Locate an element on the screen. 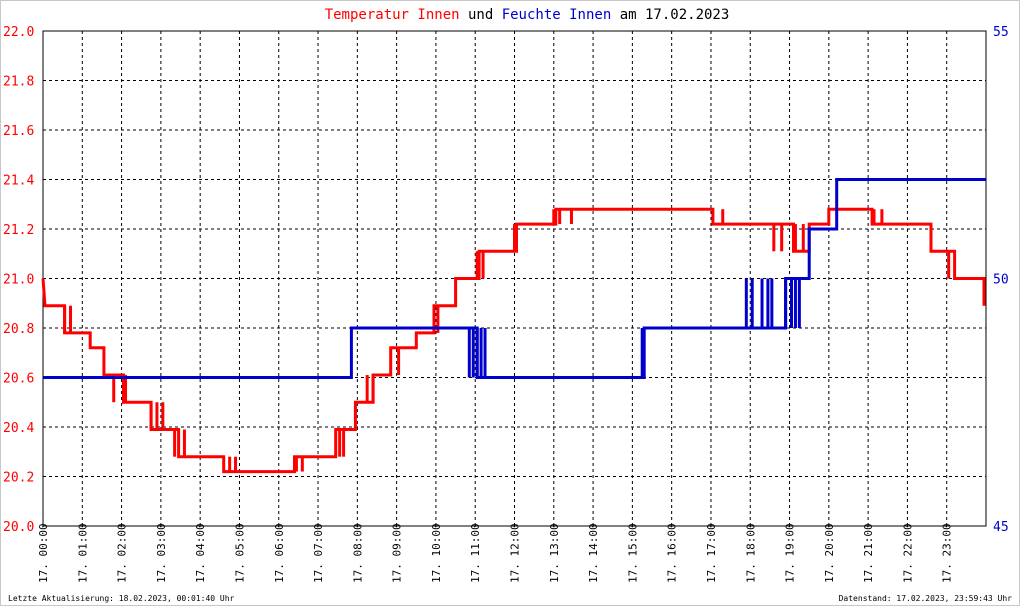 Image resolution: width=1020 pixels, height=606 pixels. x-tick-label: 17. 15:00 is located at coordinates (632, 553).